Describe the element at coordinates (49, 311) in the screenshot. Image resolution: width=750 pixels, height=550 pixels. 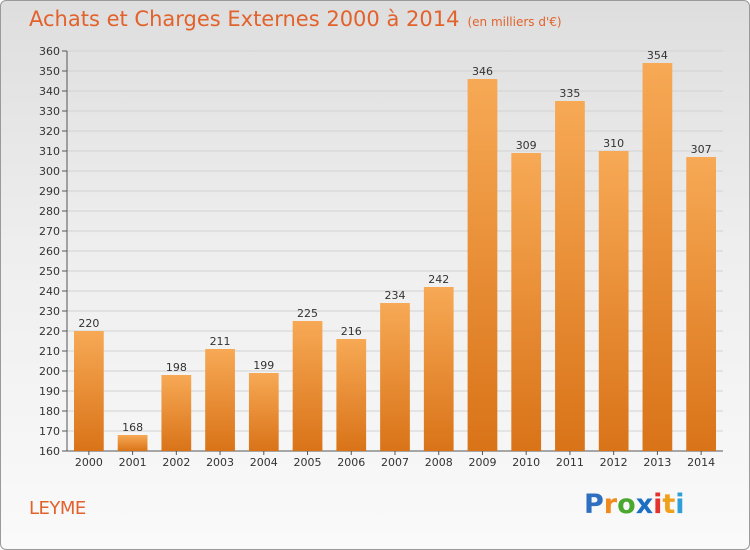
I see `y-tick-label: 230` at that location.